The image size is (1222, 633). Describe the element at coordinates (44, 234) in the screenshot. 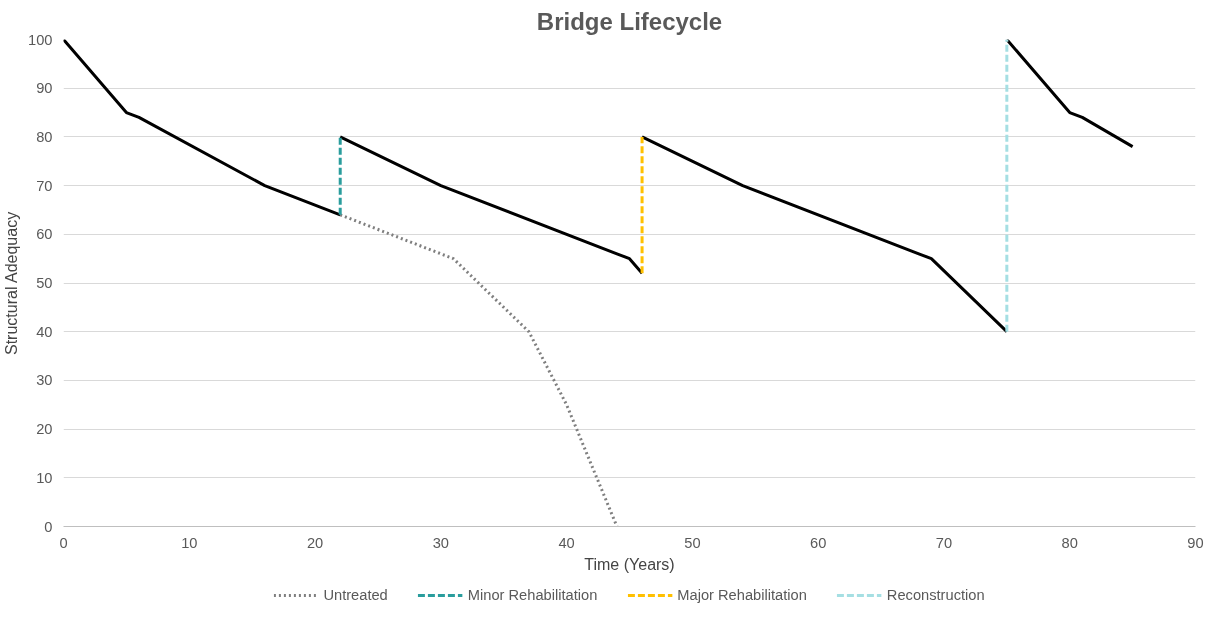

I see `y-tick-label: 60` at that location.